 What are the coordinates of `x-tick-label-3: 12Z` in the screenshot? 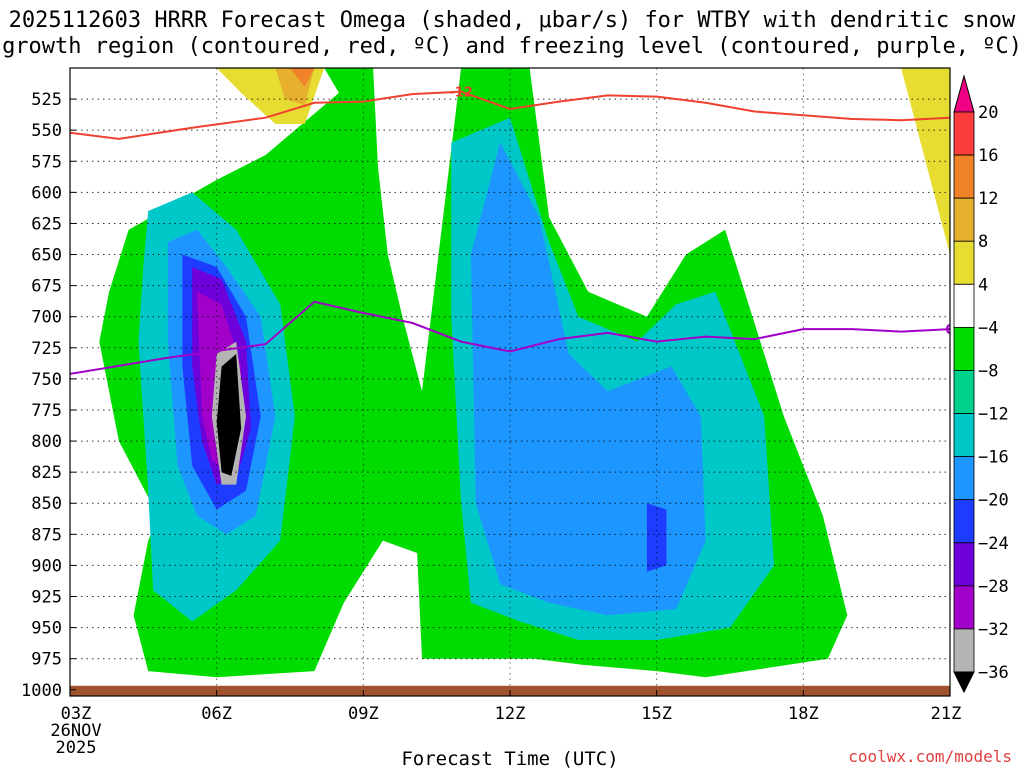 It's located at (510, 714).